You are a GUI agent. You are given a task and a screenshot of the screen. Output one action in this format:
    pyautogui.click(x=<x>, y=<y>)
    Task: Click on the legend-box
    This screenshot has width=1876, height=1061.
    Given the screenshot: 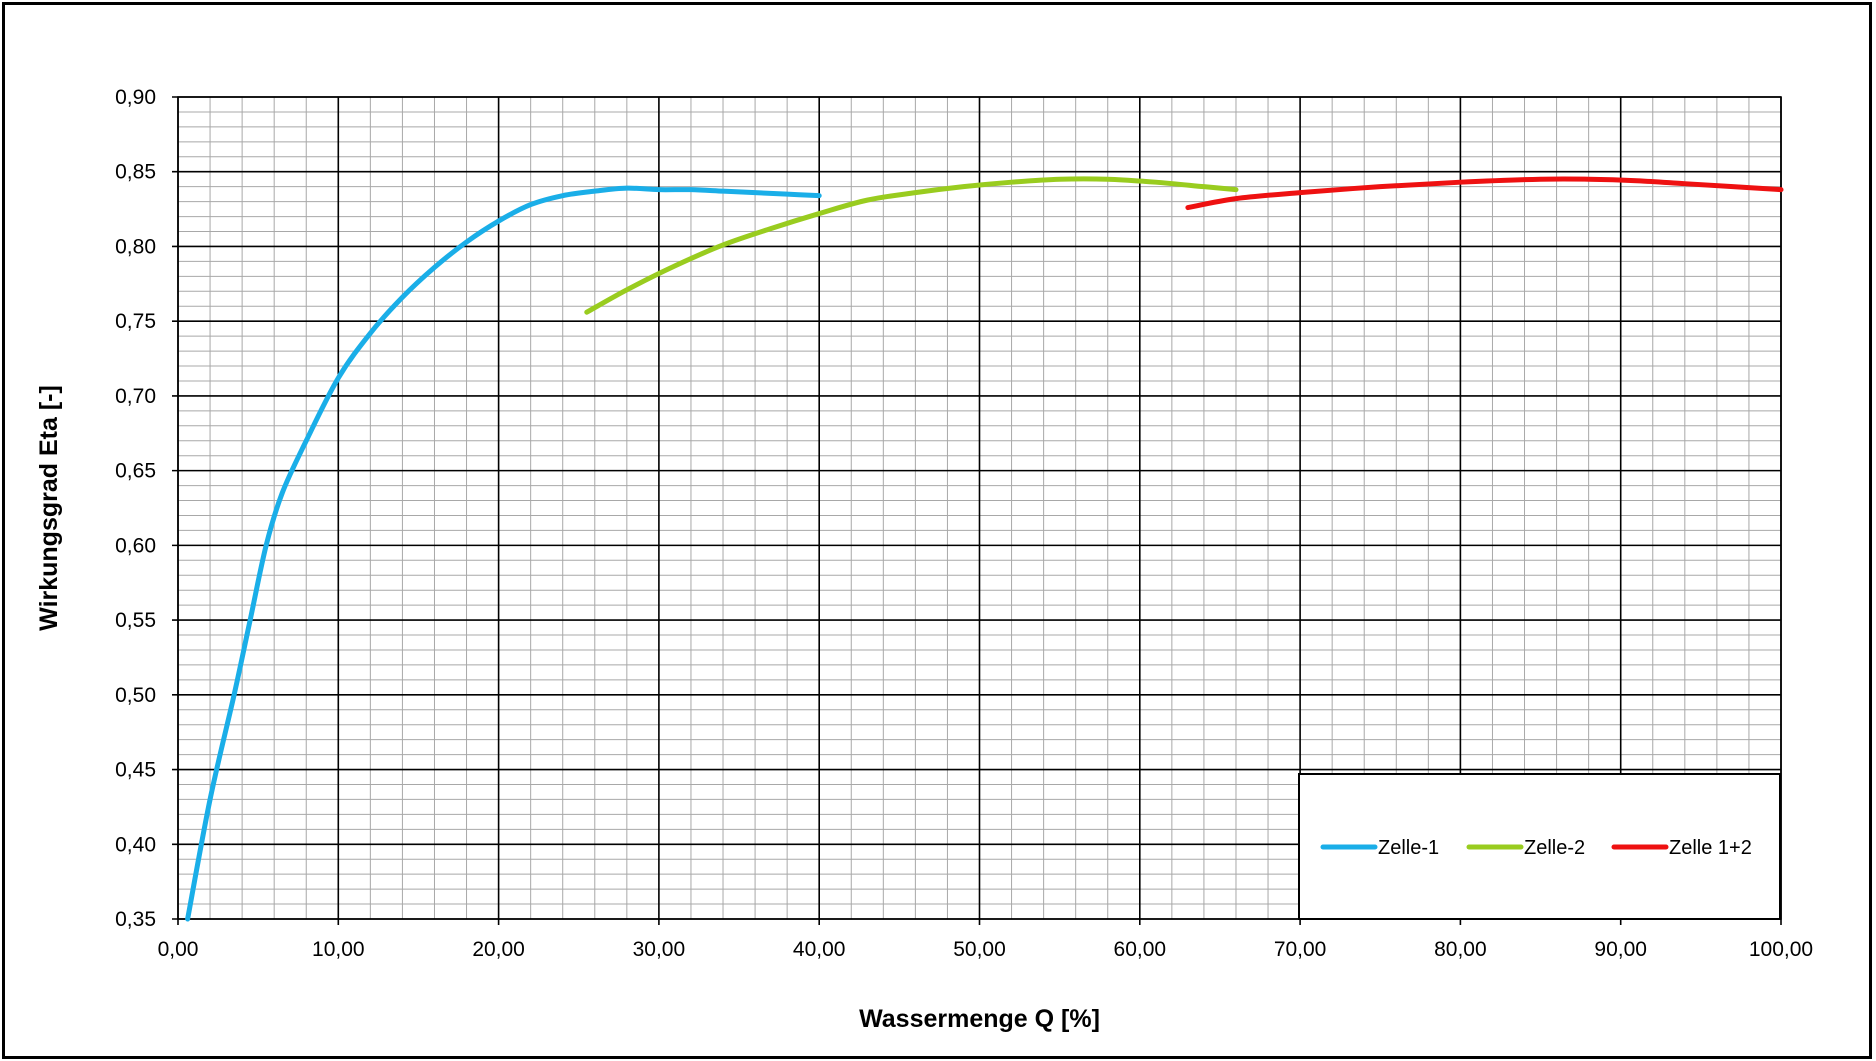 What is the action you would take?
    pyautogui.click(x=1539, y=846)
    